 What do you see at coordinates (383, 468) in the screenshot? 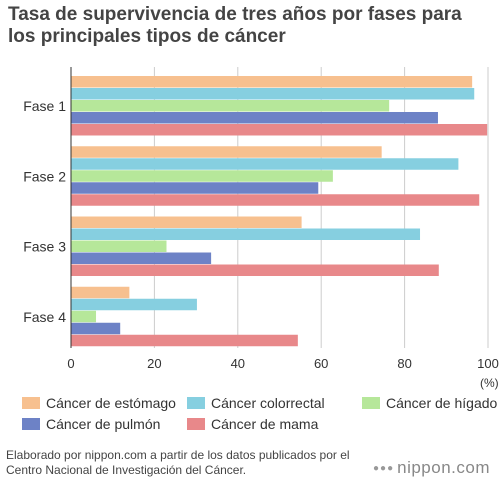
I see `brand-dots-icon: ●●●` at bounding box center [383, 468].